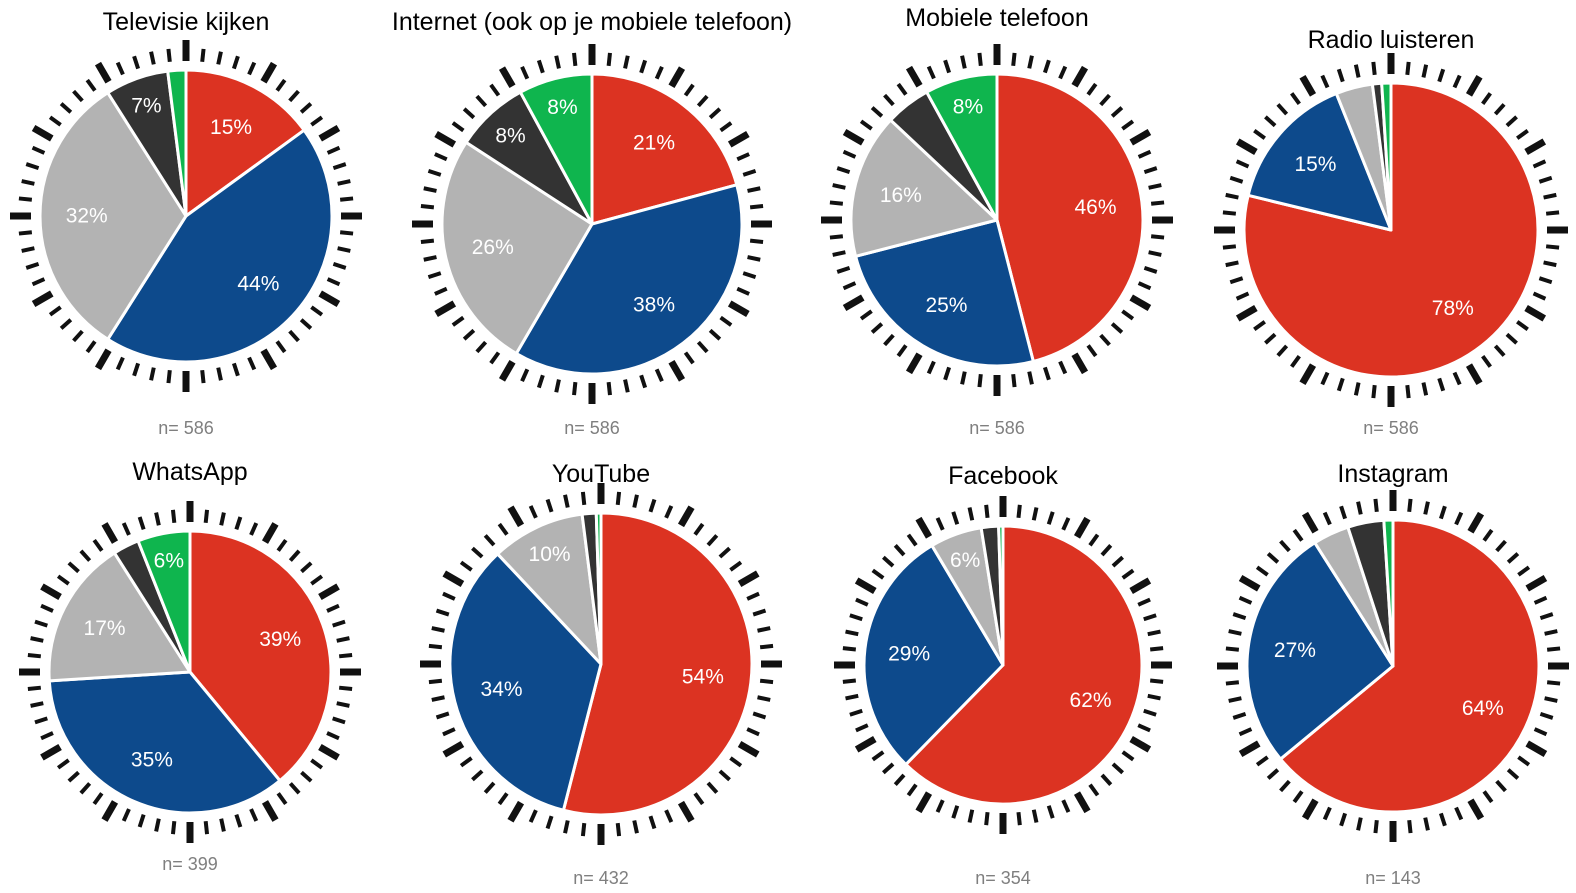 This screenshot has width=1576, height=893. I want to click on slice-value-label: 34%, so click(502, 689).